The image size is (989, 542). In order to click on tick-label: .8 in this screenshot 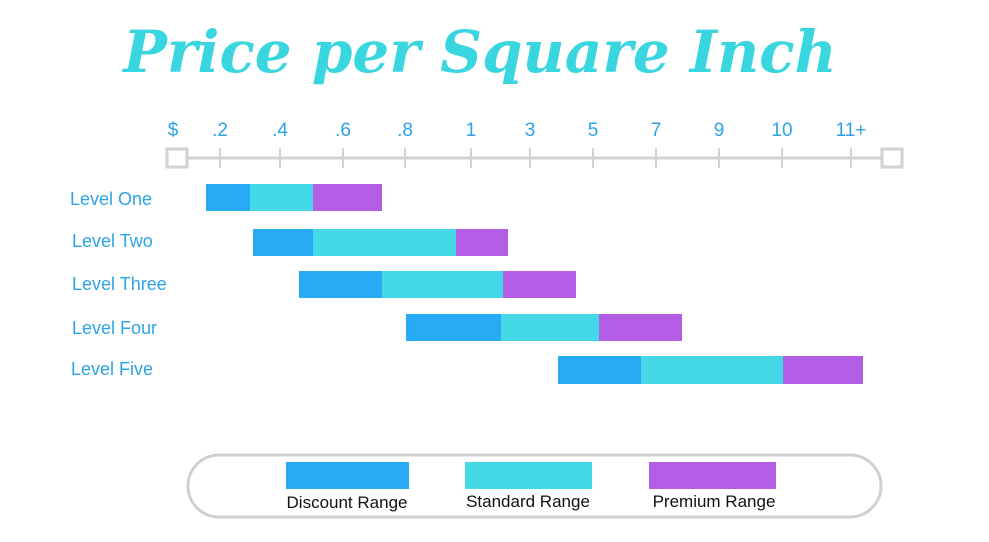, I will do `click(405, 130)`.